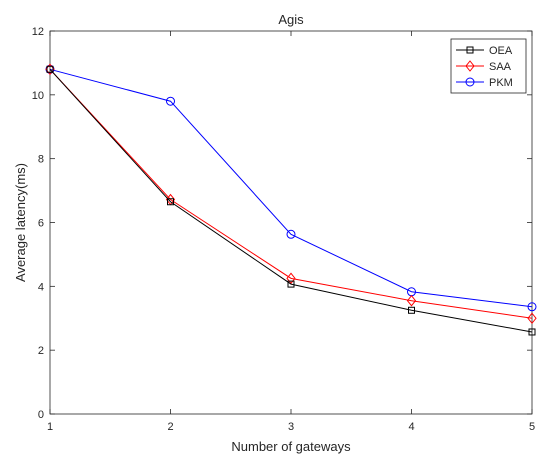 This screenshot has height=471, width=550. I want to click on legend: OEA SAA PKM, so click(488, 66).